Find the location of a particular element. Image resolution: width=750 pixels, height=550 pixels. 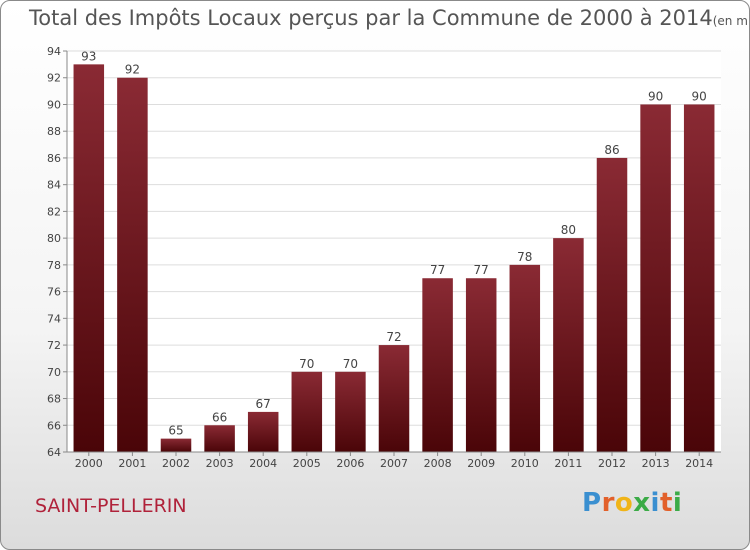

x-tick-label: 2003 is located at coordinates (220, 463).